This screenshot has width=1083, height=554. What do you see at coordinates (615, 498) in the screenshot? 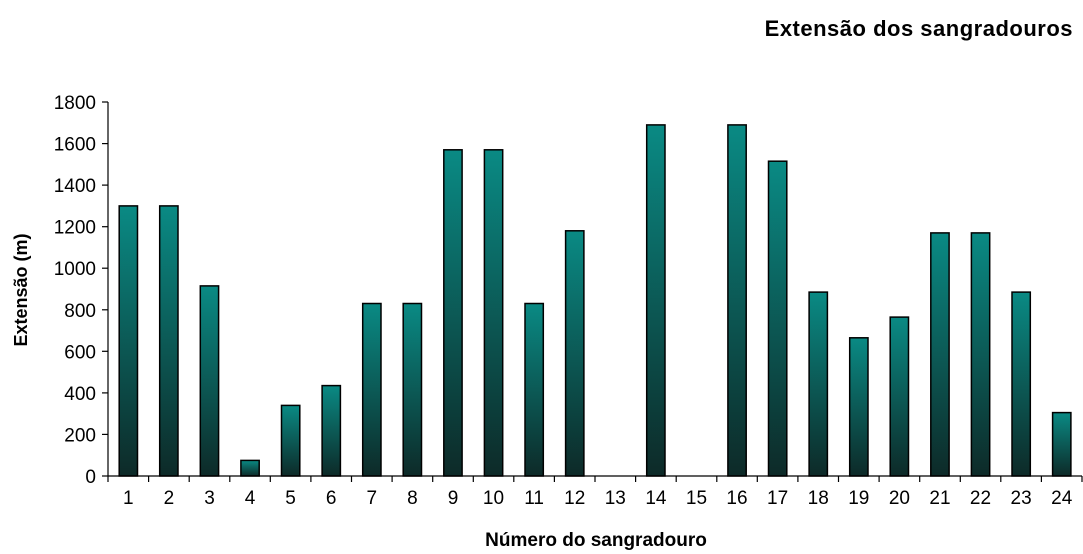
I see `x-tick-label-13: 13` at bounding box center [615, 498].